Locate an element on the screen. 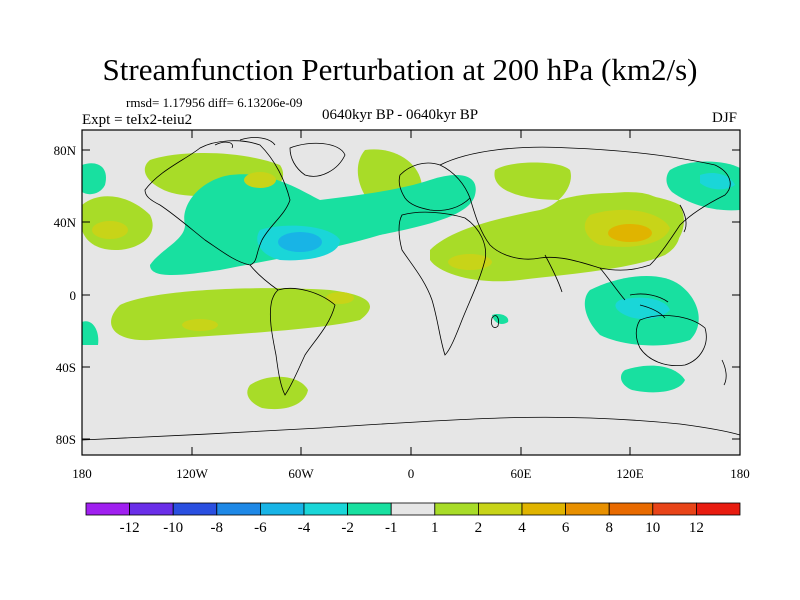 The height and width of the screenshot is (600, 800). x-tick-label-120w: 120W is located at coordinates (192, 473).